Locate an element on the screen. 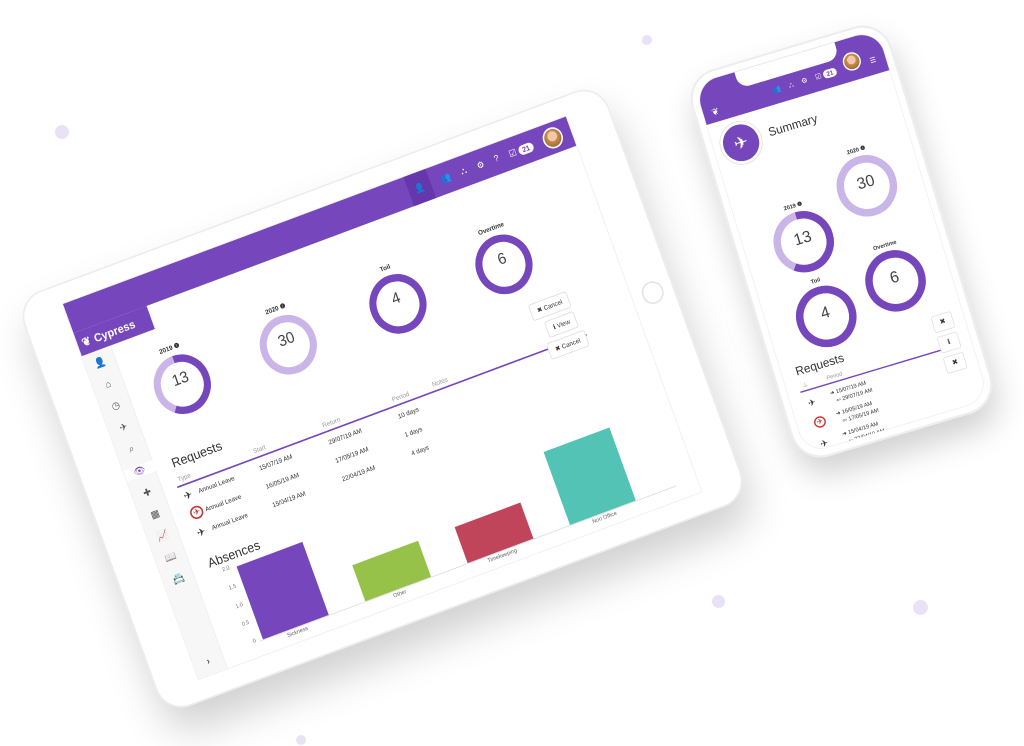 This screenshot has height=746, width=1024. tree-icon: ❦ is located at coordinates (86, 341).